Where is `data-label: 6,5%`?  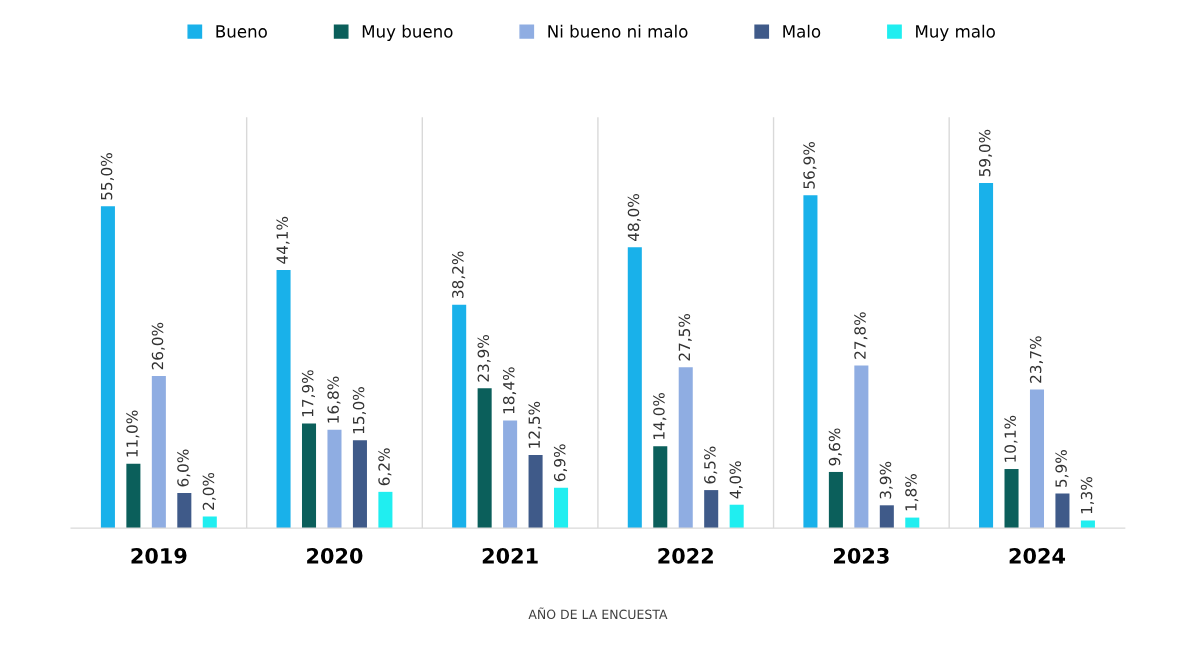
data-label: 6,5% is located at coordinates (711, 465).